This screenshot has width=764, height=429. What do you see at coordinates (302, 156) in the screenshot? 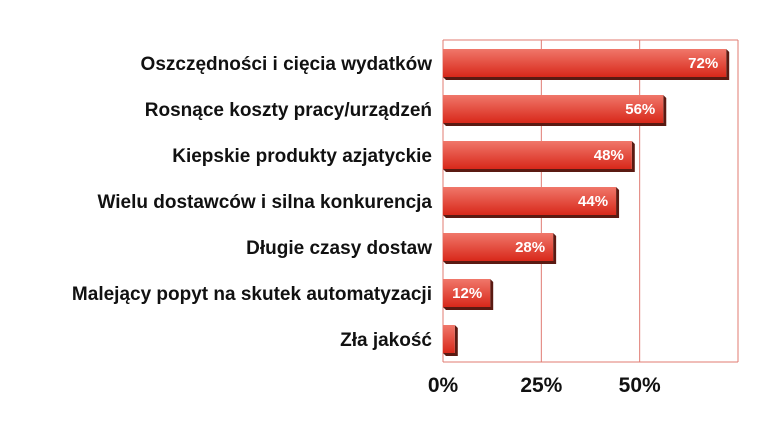
I see `category-label-2: Kiepskie produkty azjatyckie` at bounding box center [302, 156].